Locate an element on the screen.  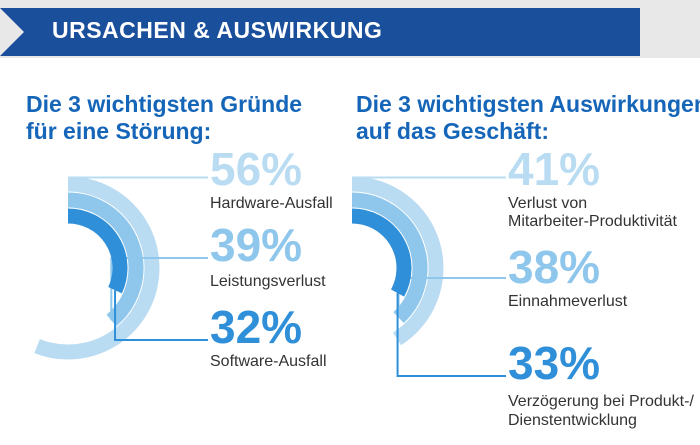
right-label-3a: Verzögerung bei Produkt-/ is located at coordinates (601, 401).